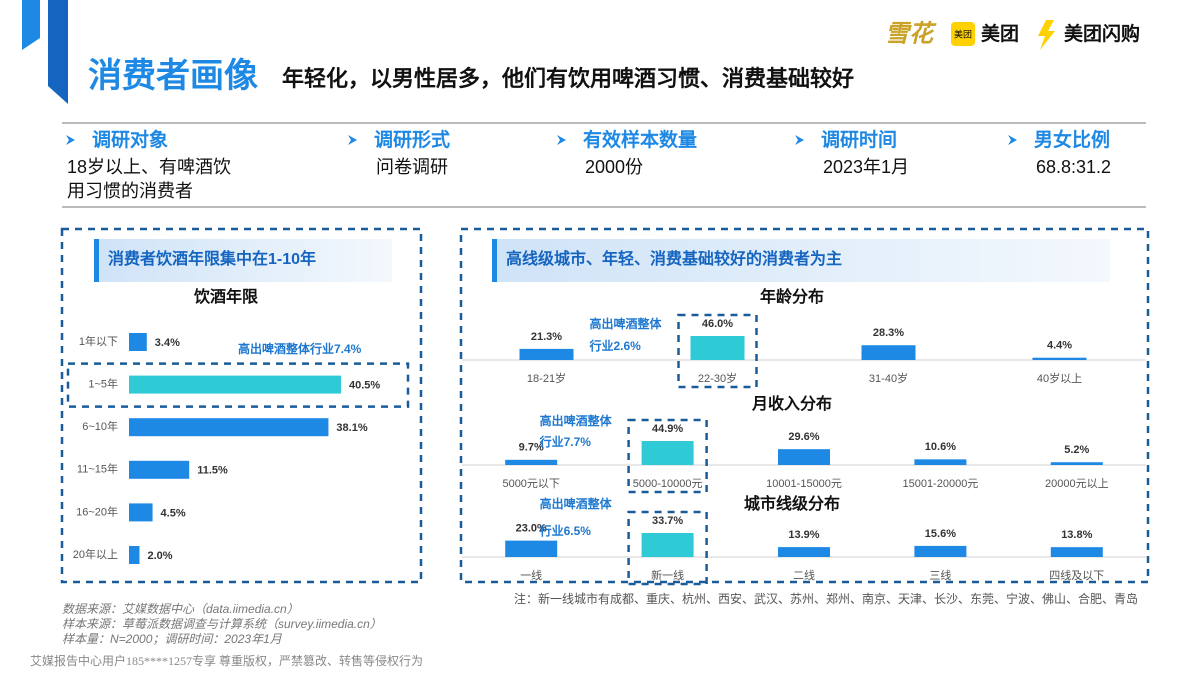 The image size is (1200, 675). I want to click on category-label: 40岁以上, so click(1059, 378).